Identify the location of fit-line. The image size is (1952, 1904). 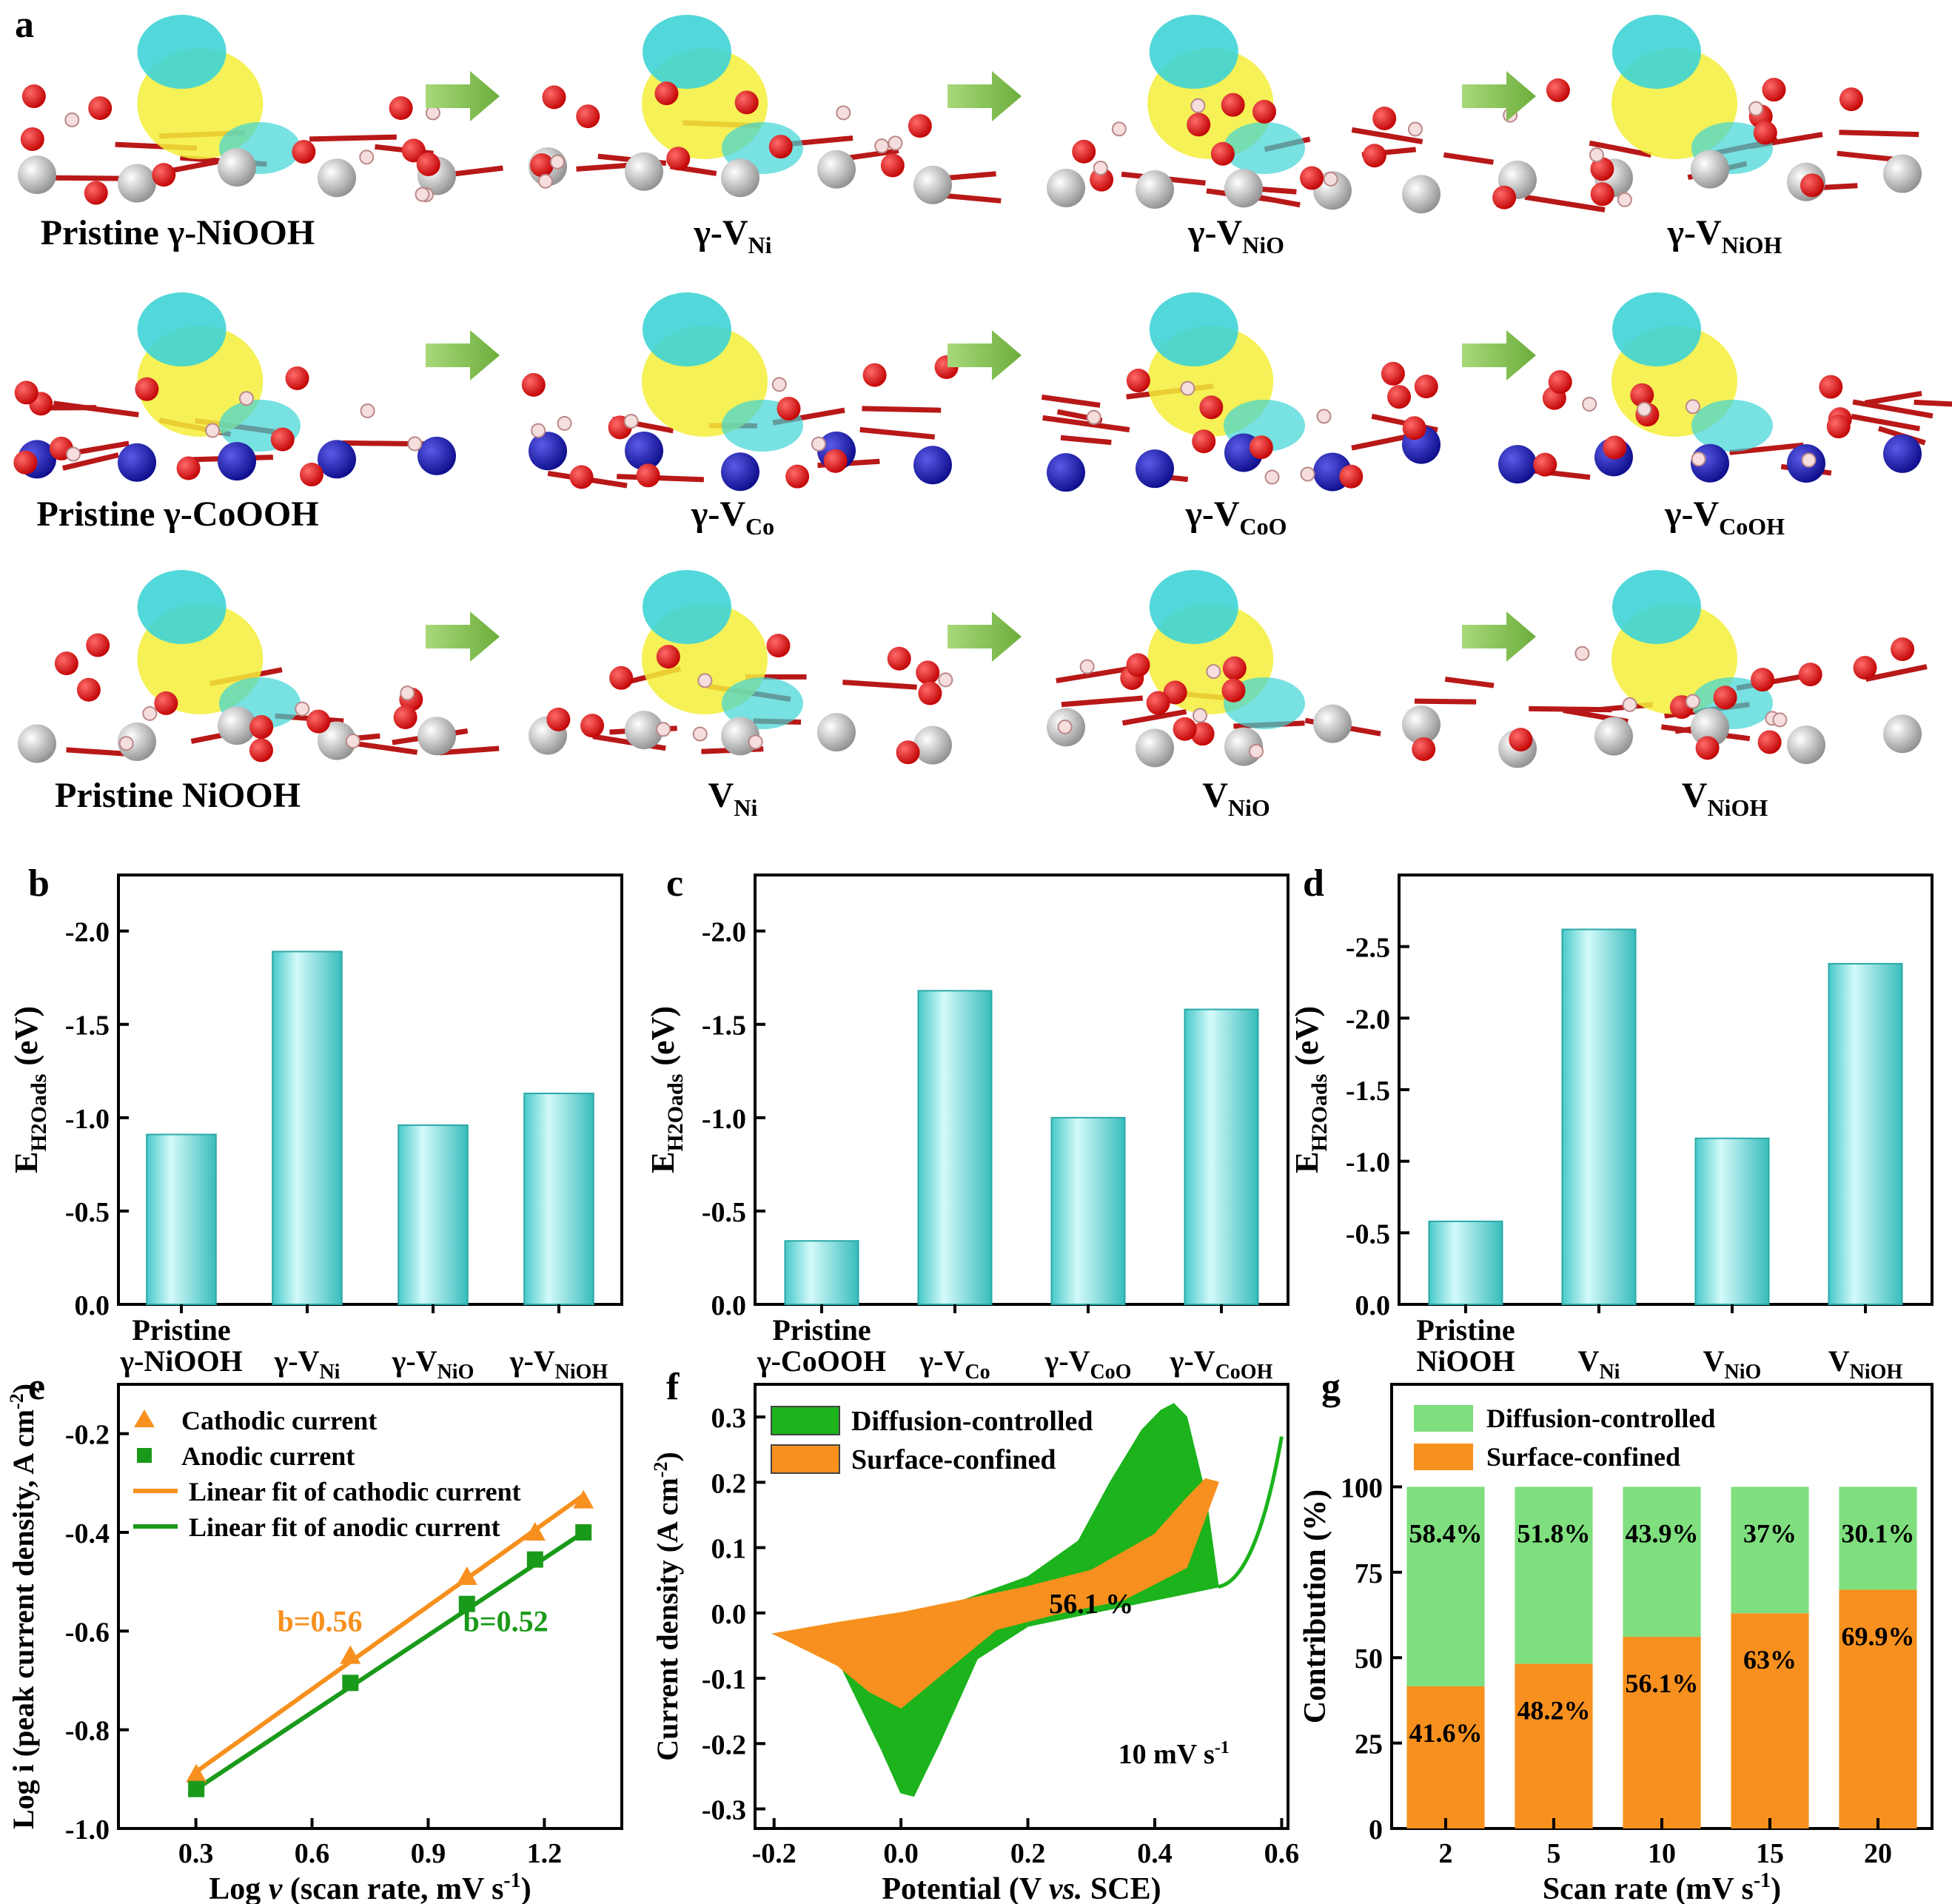
(390, 1660).